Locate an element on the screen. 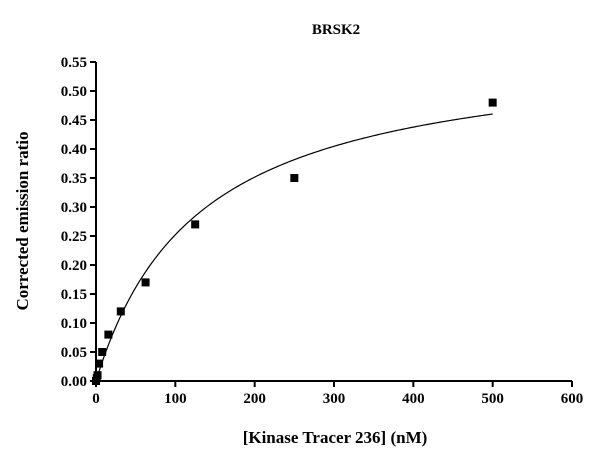  x-tick-label: 100 is located at coordinates (175, 399).